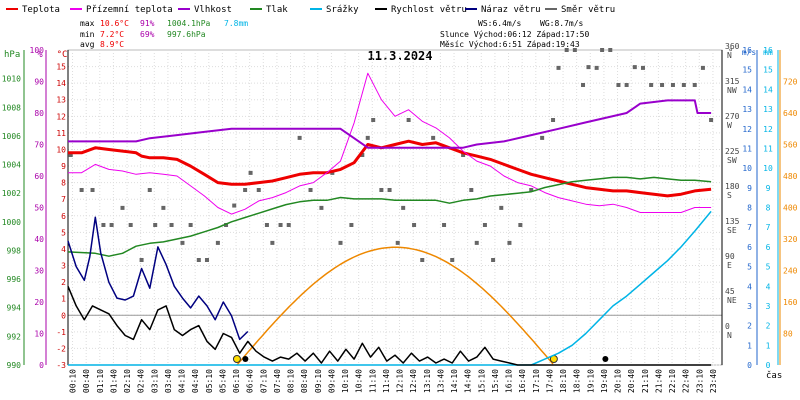 This screenshot has width=800, height=400. Describe the element at coordinates (749, 267) in the screenshot. I see `ms-tick-label: 5` at that location.